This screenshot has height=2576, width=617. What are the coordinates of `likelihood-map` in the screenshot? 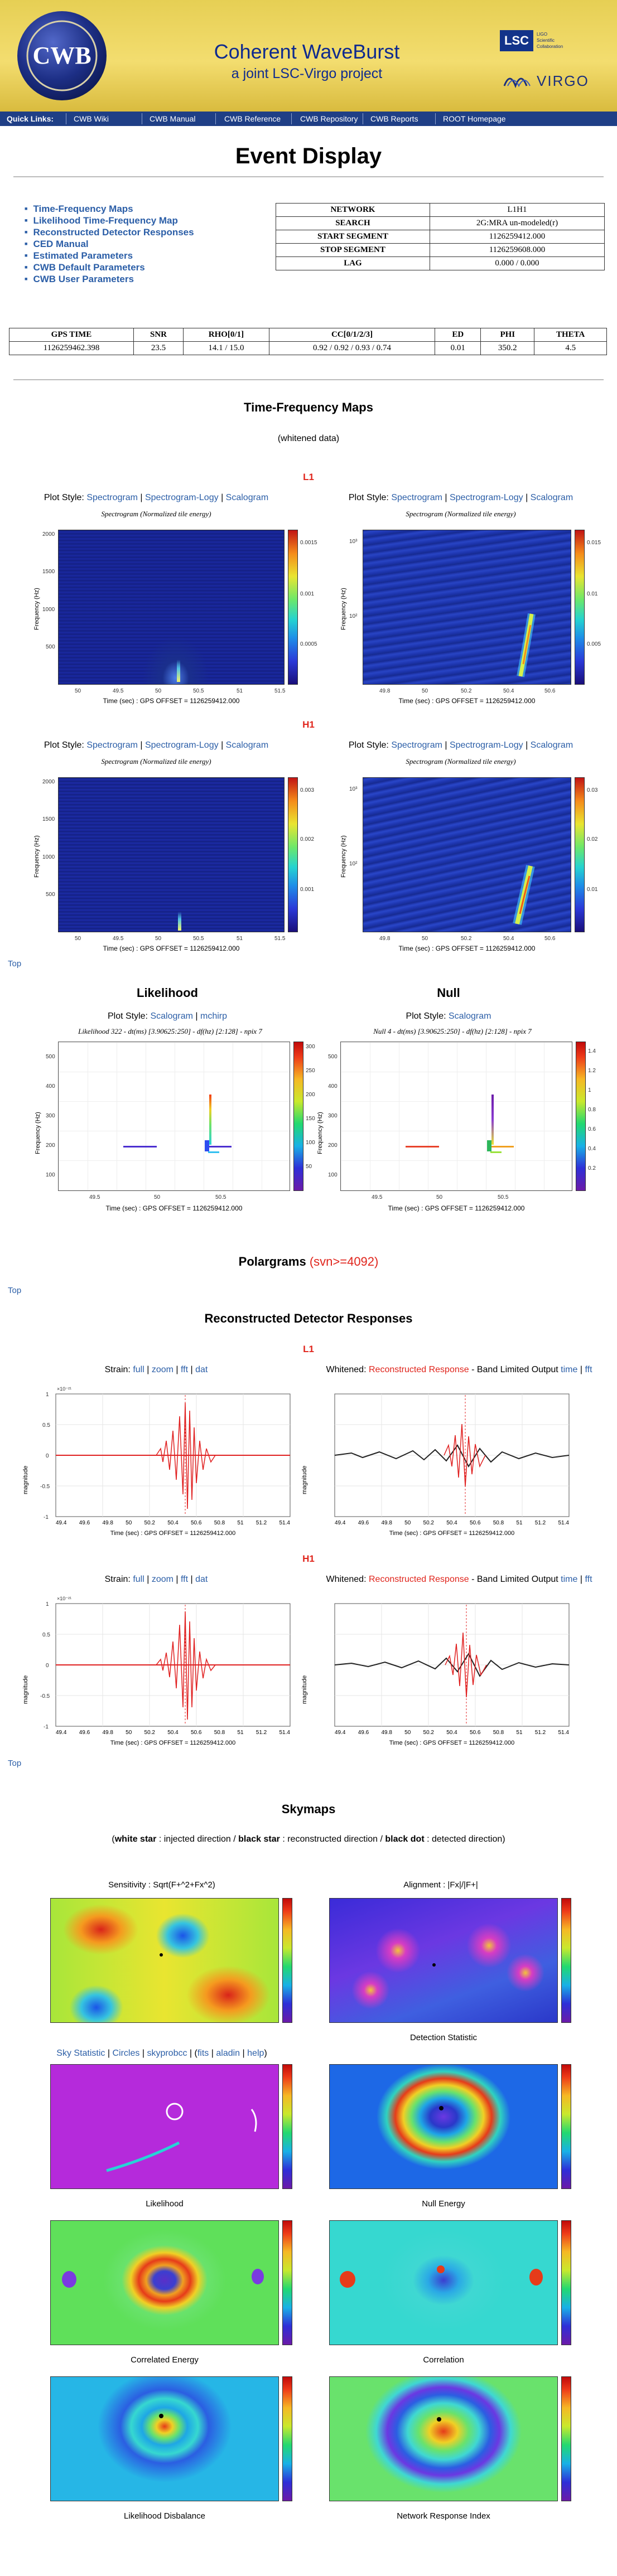 It's located at (174, 1116).